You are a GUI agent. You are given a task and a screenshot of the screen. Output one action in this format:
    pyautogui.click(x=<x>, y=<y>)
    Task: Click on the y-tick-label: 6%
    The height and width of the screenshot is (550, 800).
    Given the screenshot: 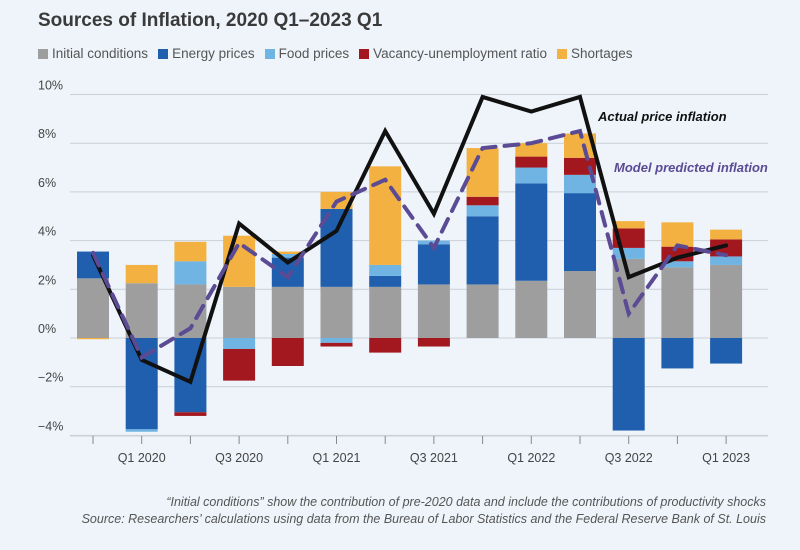 What is the action you would take?
    pyautogui.click(x=47, y=183)
    